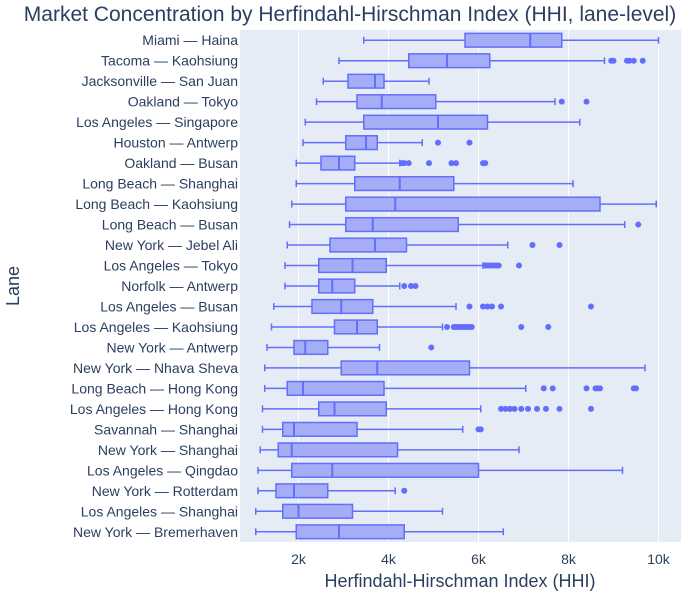 The image size is (700, 605). I want to click on y-tick-label: New York — Shanghai, so click(168, 450).